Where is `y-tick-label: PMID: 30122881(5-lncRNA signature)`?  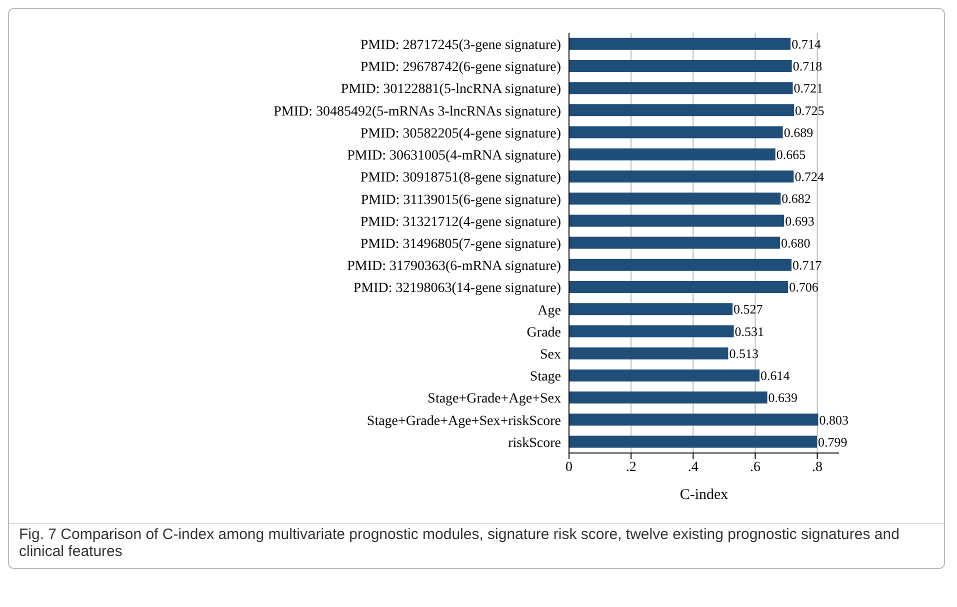
y-tick-label: PMID: 30122881(5-lncRNA signature) is located at coordinates (451, 90).